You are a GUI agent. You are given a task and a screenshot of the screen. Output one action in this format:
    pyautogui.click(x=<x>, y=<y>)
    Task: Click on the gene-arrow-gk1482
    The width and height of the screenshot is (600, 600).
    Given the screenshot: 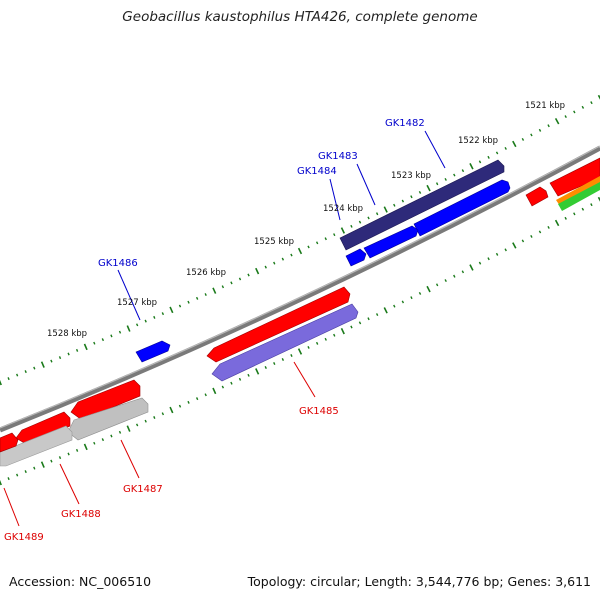 What is the action you would take?
    pyautogui.click(x=422, y=205)
    